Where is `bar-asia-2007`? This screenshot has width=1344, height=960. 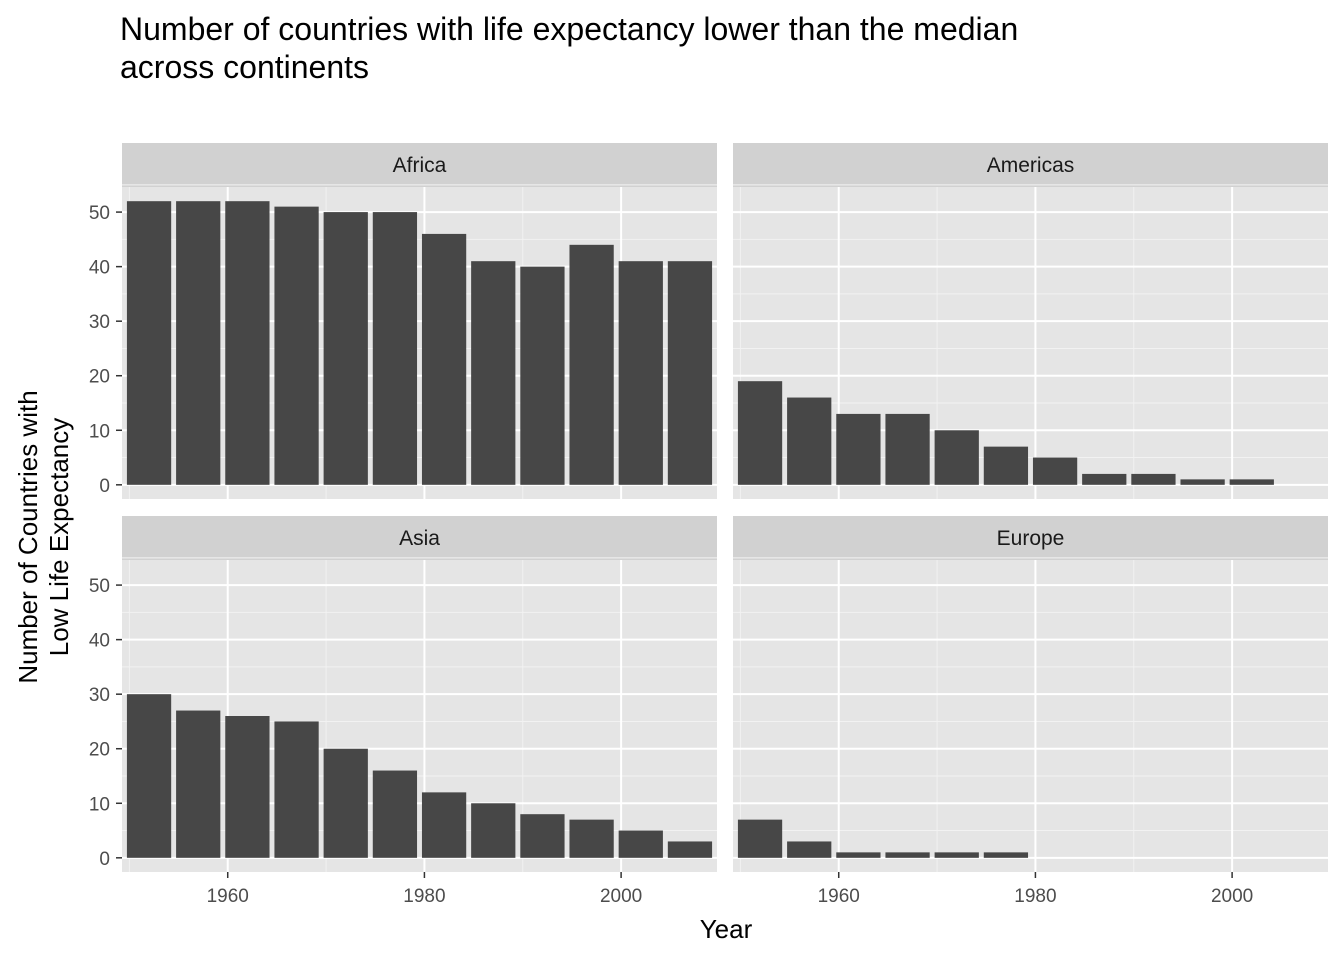 bar-asia-2007 is located at coordinates (690, 849).